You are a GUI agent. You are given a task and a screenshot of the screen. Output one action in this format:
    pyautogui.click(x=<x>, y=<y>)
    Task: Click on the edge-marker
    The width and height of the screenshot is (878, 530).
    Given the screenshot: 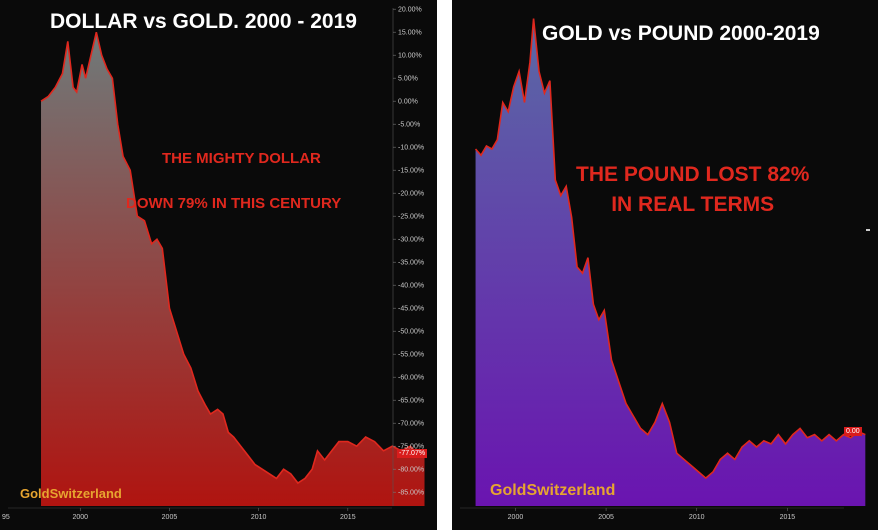 What is the action you would take?
    pyautogui.click(x=868, y=230)
    